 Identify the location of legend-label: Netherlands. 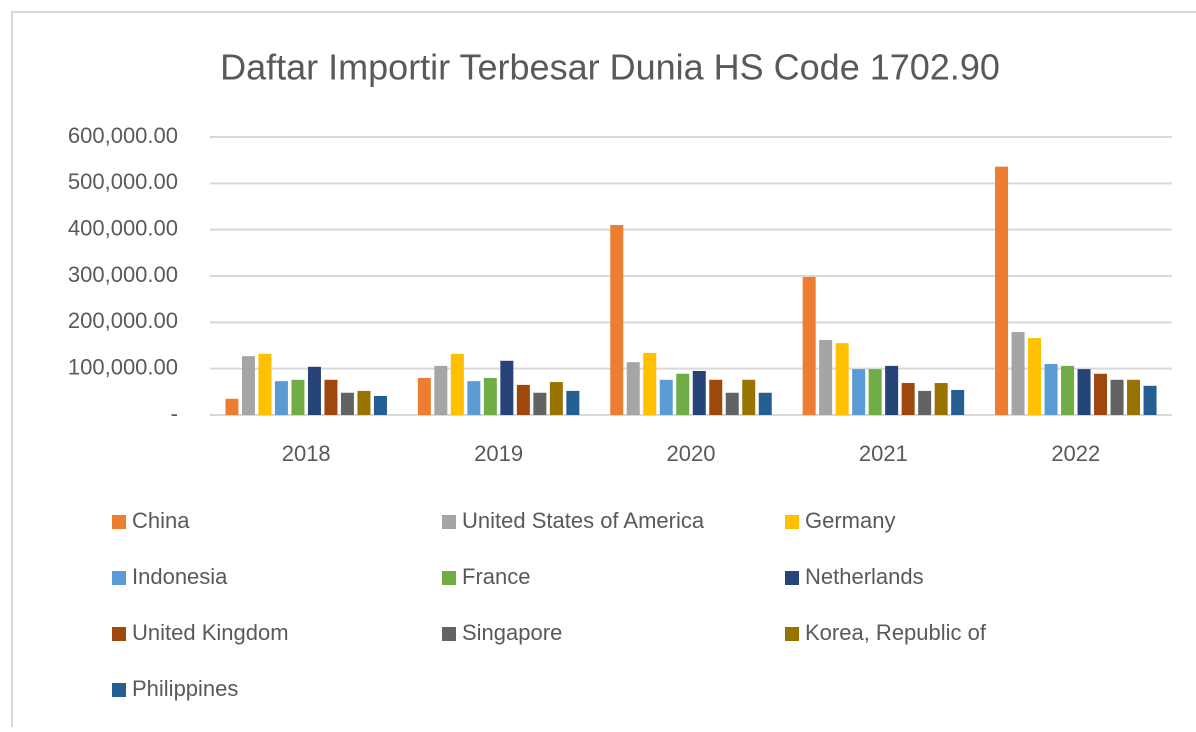
(864, 576).